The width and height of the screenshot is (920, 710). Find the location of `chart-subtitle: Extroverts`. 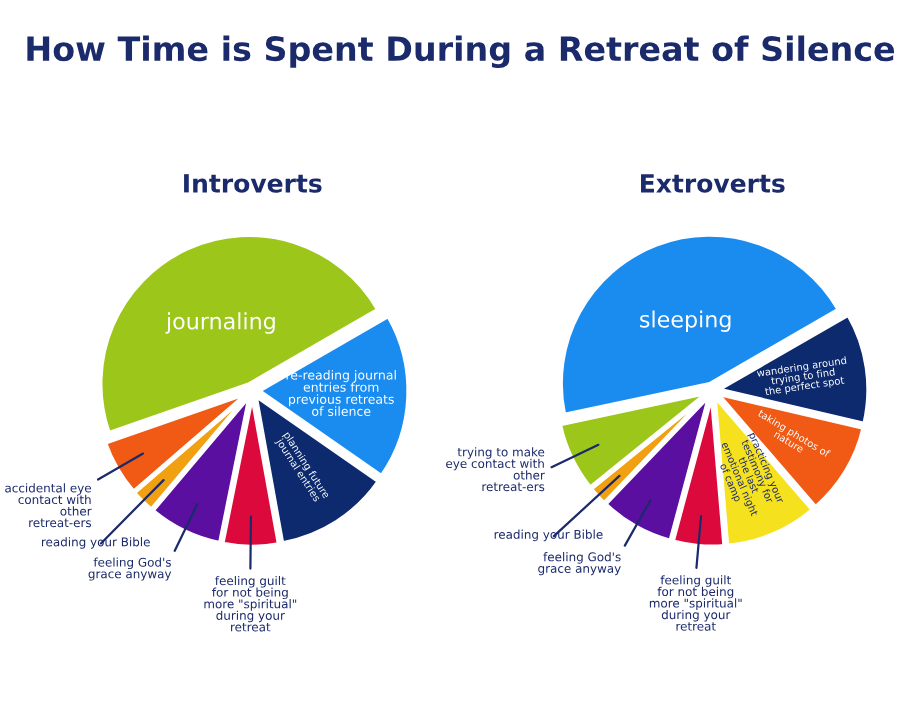

chart-subtitle: Extroverts is located at coordinates (713, 183).